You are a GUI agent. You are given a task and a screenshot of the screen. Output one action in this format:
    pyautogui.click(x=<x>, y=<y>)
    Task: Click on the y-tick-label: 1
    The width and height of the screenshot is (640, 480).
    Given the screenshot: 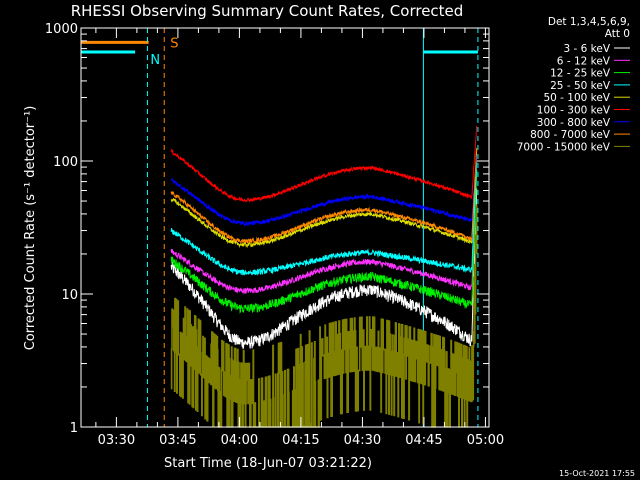 What is the action you would take?
    pyautogui.click(x=74, y=428)
    